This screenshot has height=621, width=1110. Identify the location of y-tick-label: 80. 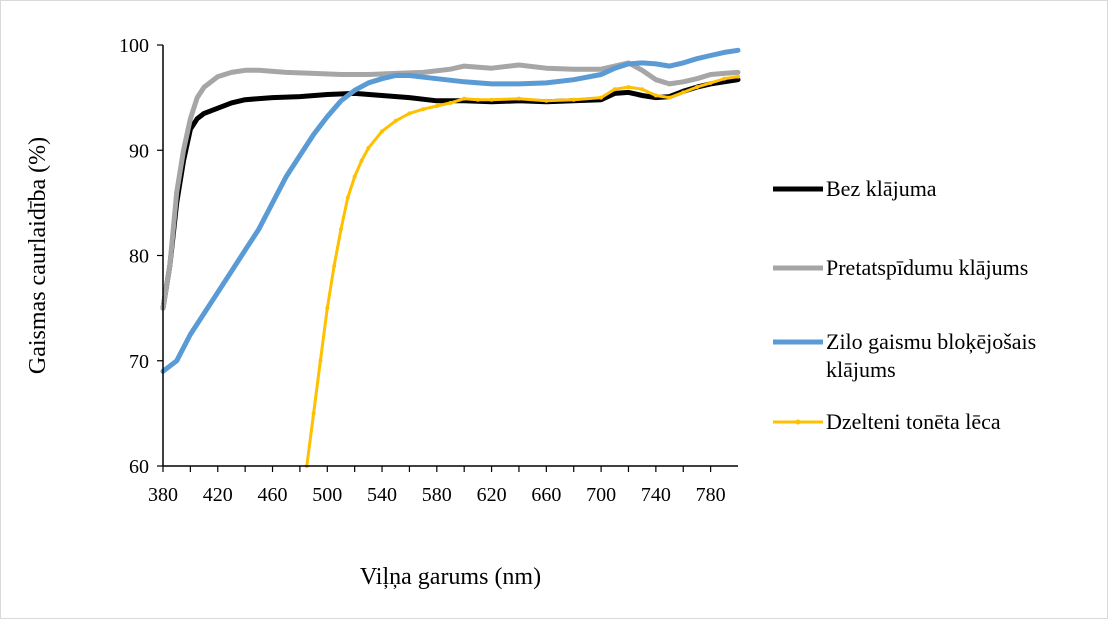
(139, 257).